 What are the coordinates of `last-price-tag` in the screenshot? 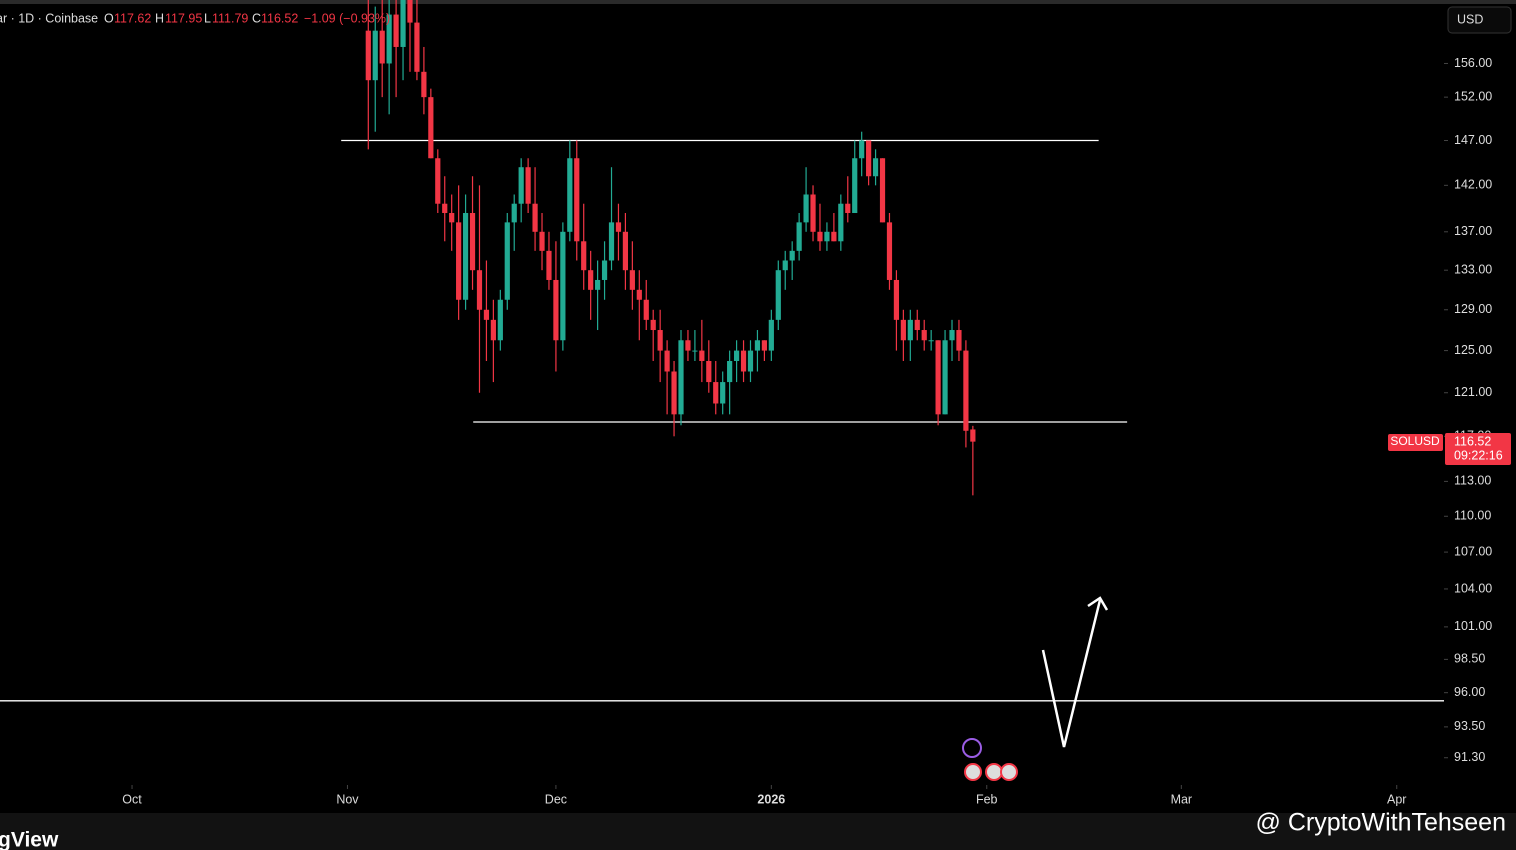 It's located at (1478, 449).